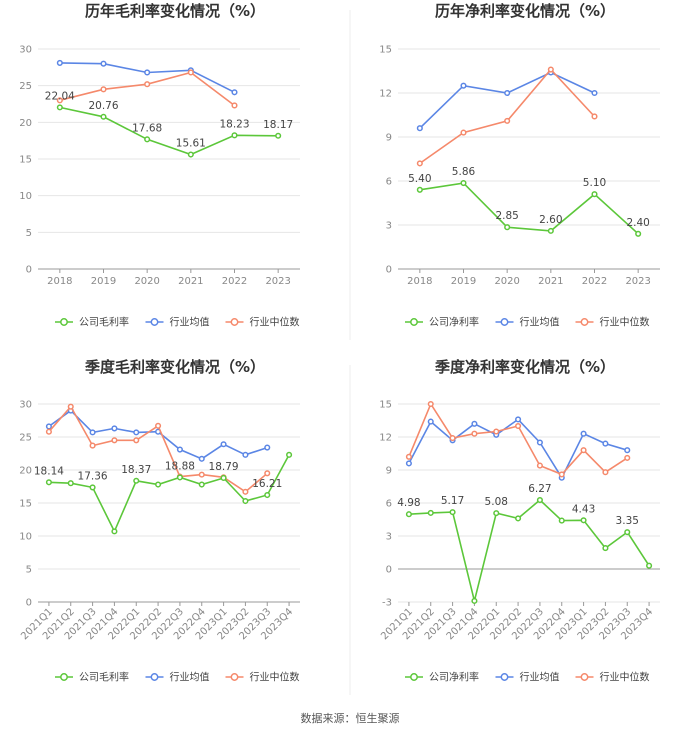  Describe the element at coordinates (525, 11) in the screenshot. I see `chart-title: 历年净利率变化情况（%）` at that location.